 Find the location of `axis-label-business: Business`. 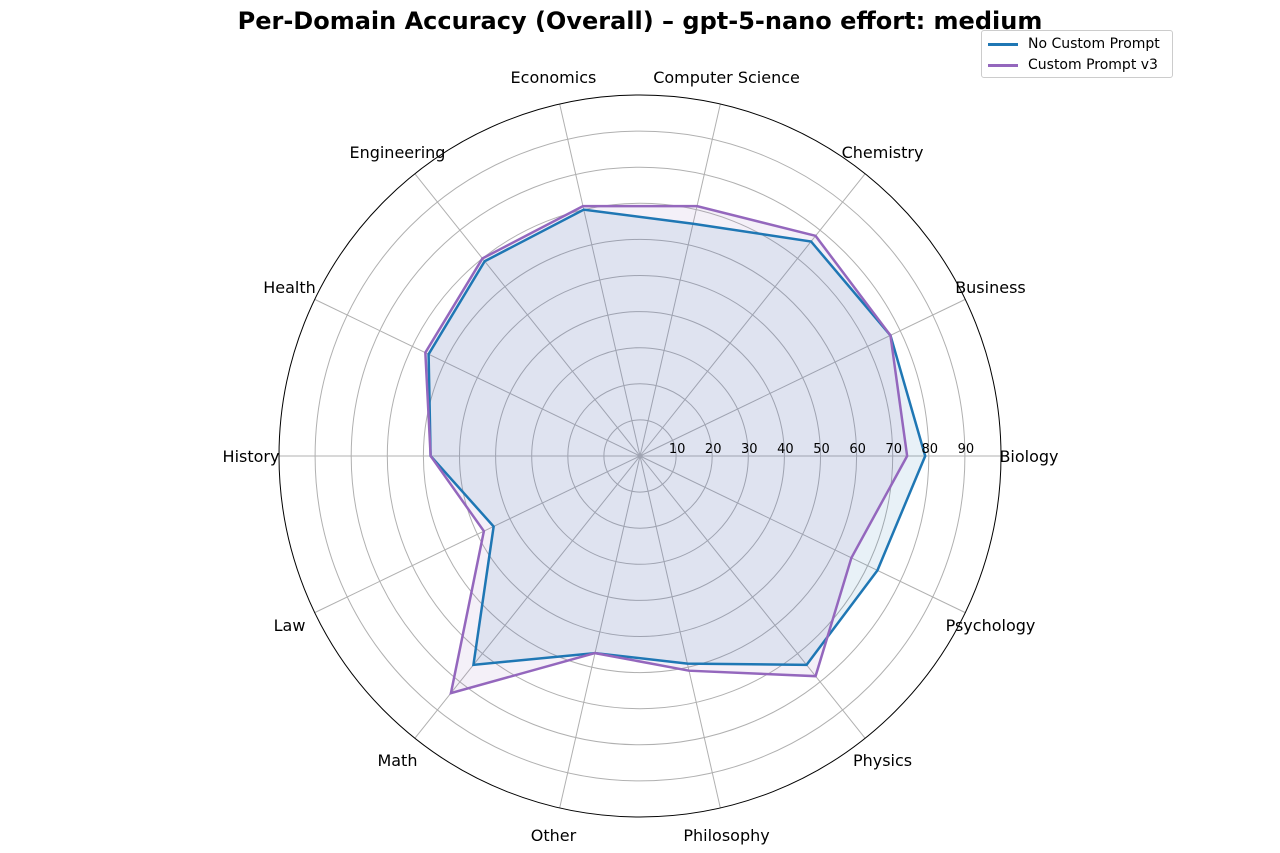

axis-label-business: Business is located at coordinates (990, 287).